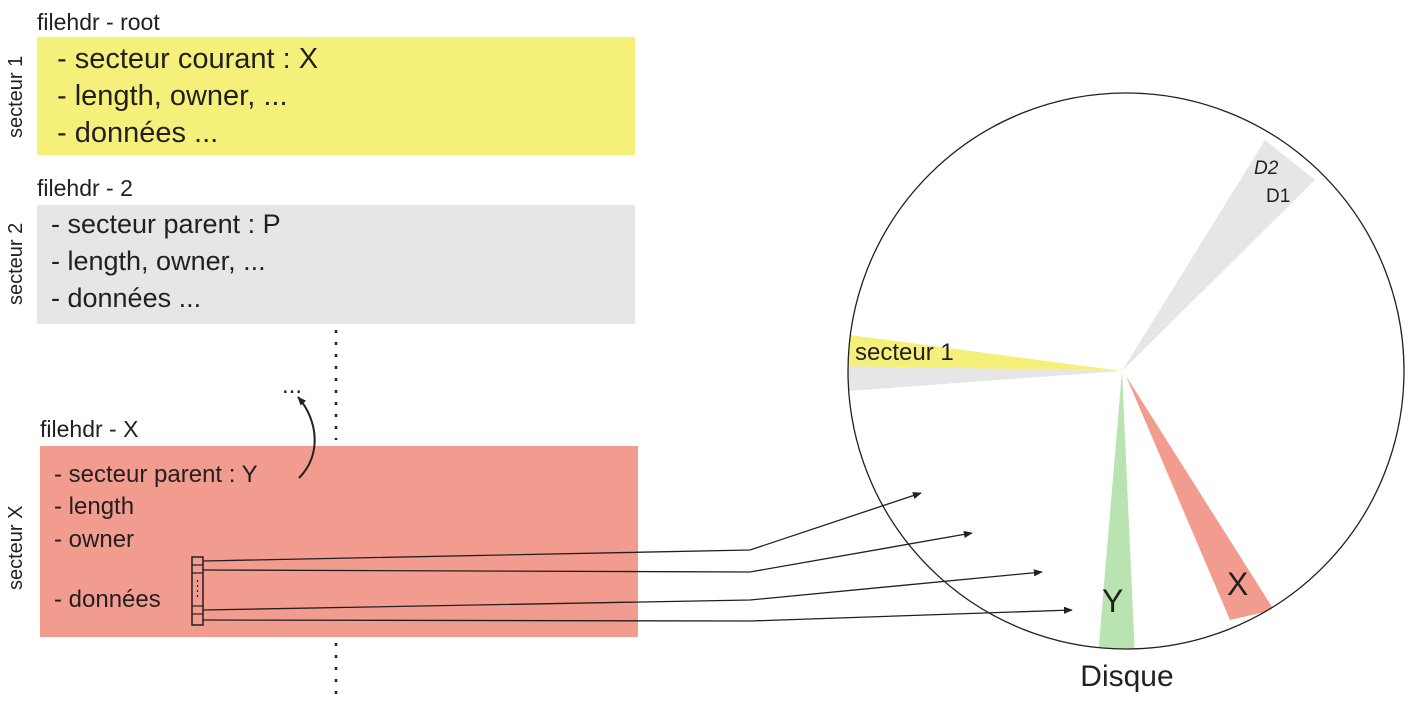 The image size is (1424, 701). Describe the element at coordinates (89, 429) in the screenshot. I see `filehdr-x-title: filehdr - X` at that location.